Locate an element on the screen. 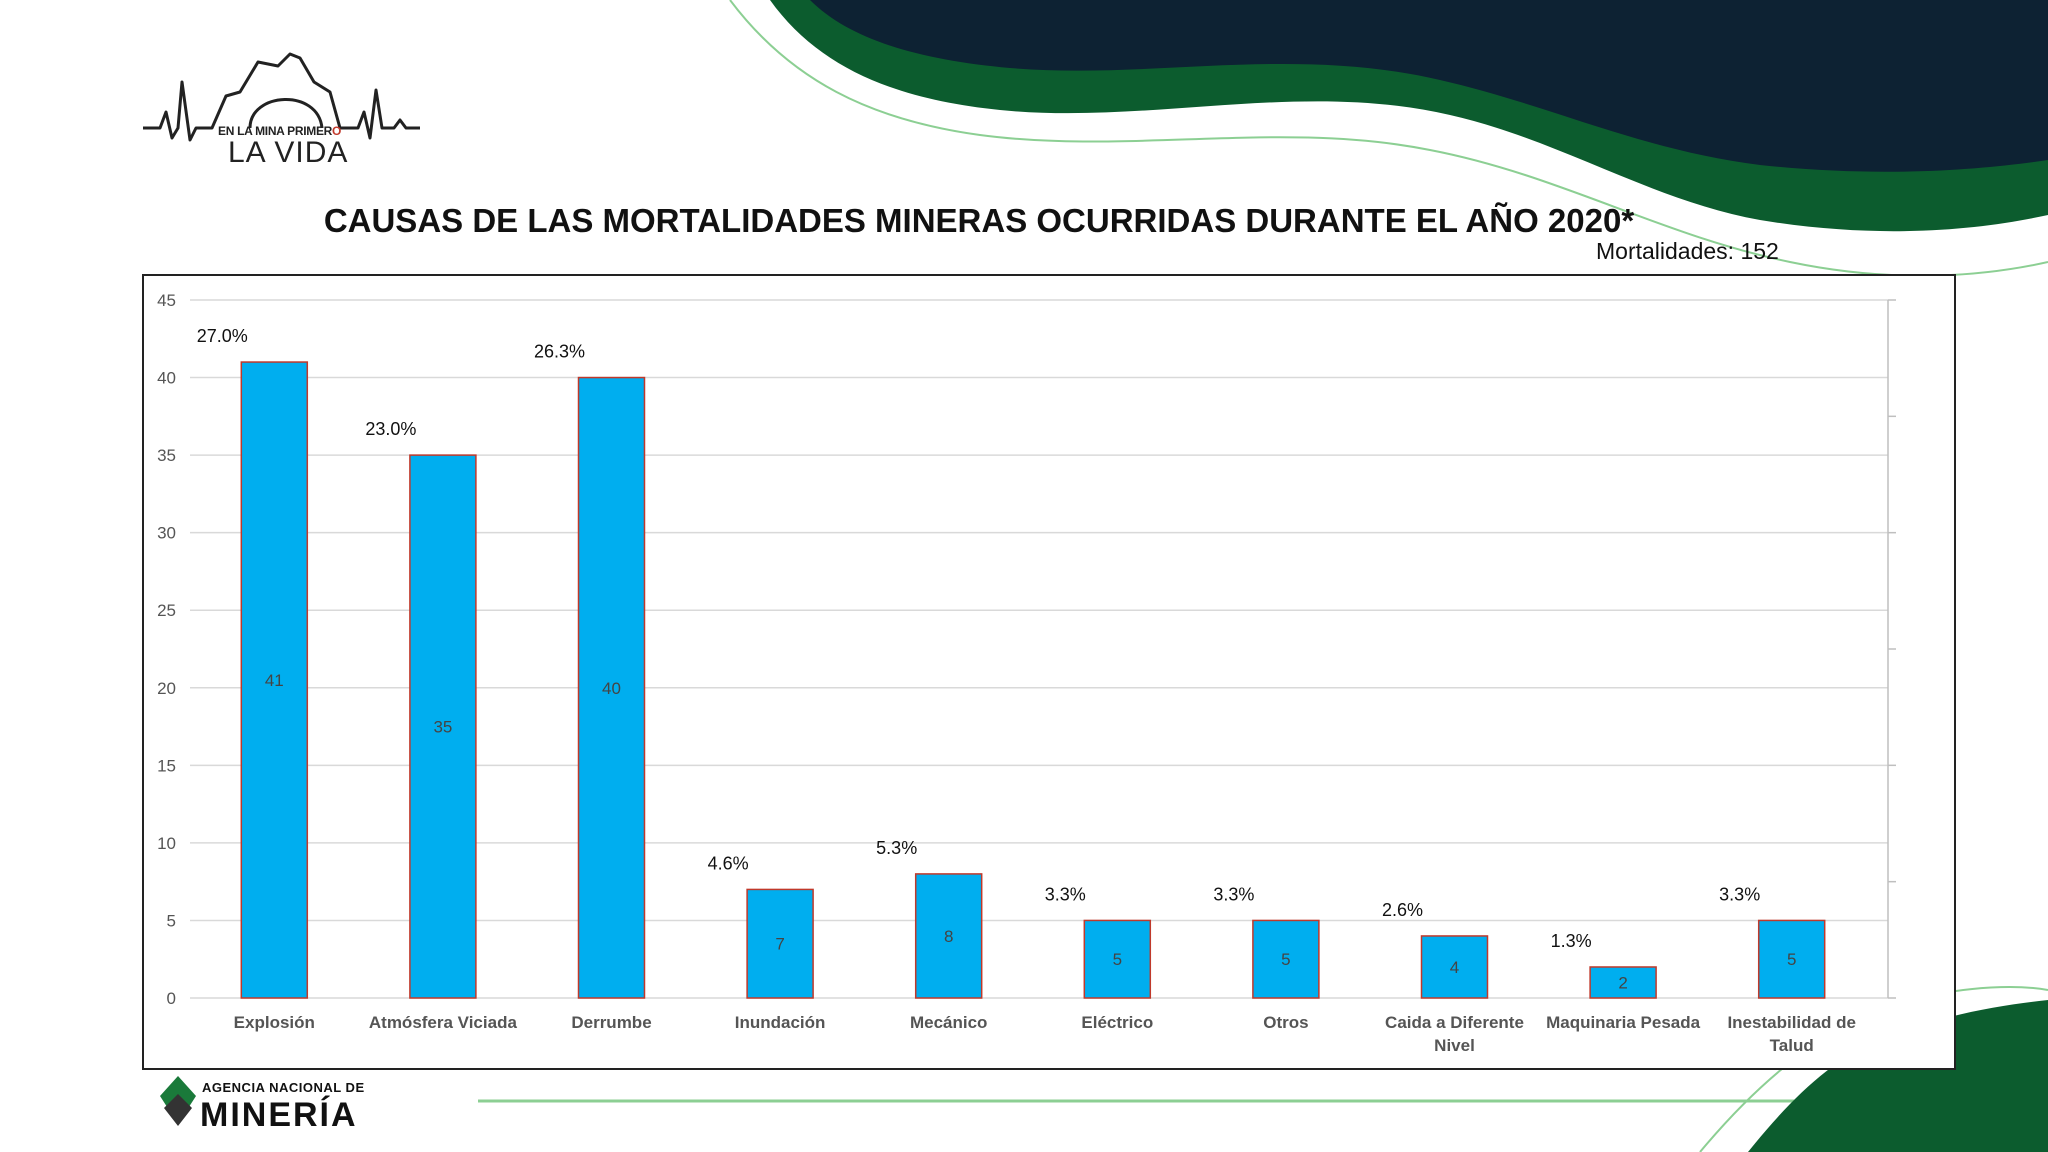 The image size is (2048, 1152). x-category-label: Eléctrico is located at coordinates (1117, 1022).